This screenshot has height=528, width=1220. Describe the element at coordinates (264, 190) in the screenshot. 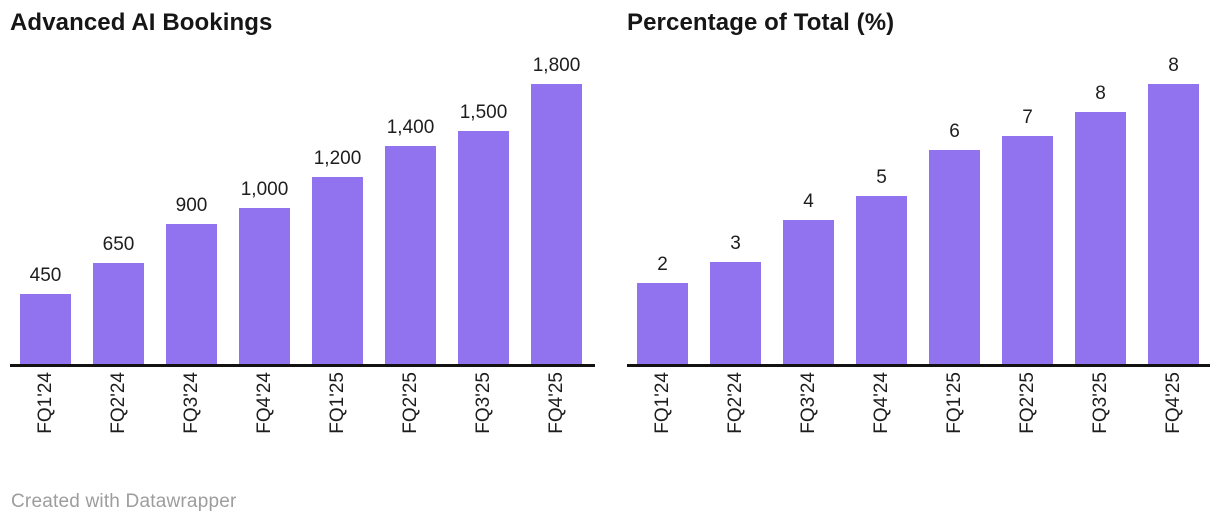

I see `value-label: 1,000` at that location.